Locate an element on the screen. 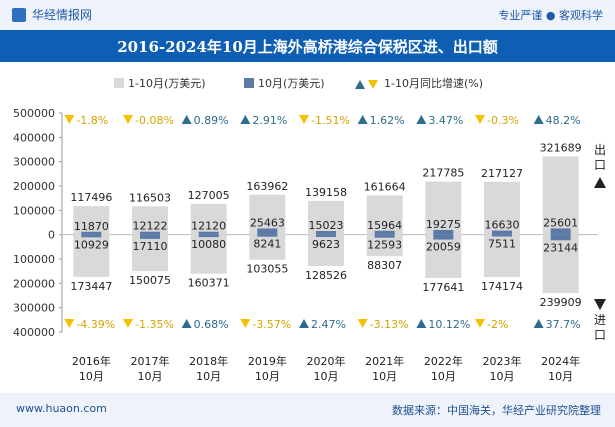  growth-import-label: 37.7% is located at coordinates (563, 324).